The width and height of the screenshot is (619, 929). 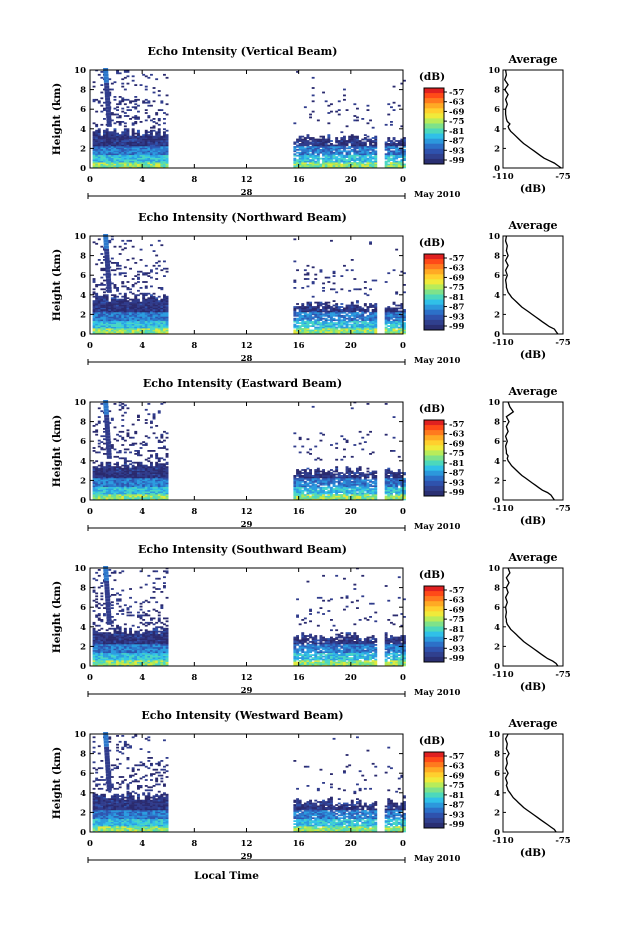 I want to click on colorbar-tick-label: -63, so click(x=456, y=103).